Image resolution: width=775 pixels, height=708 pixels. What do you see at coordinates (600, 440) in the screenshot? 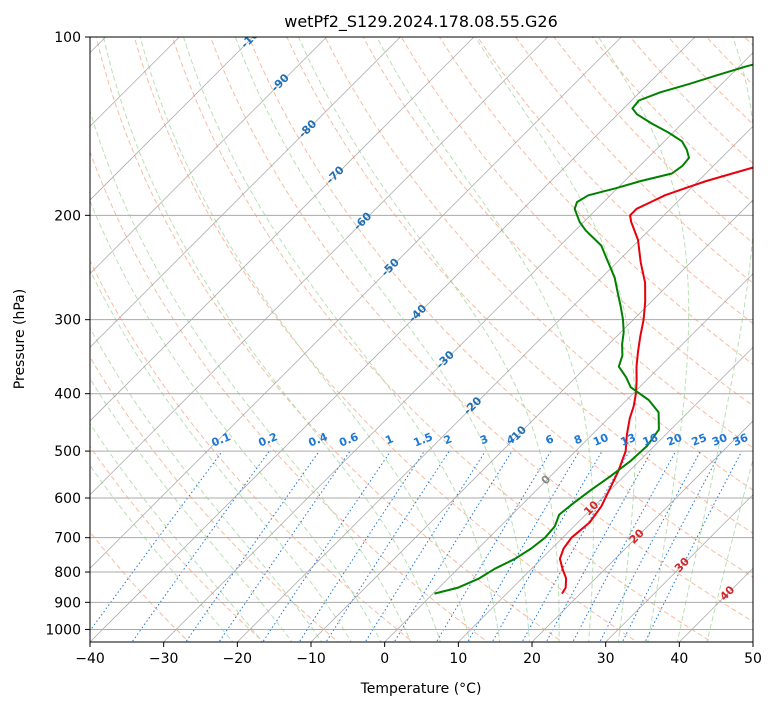
I see `mixing-ratio-label: 10` at bounding box center [600, 440].